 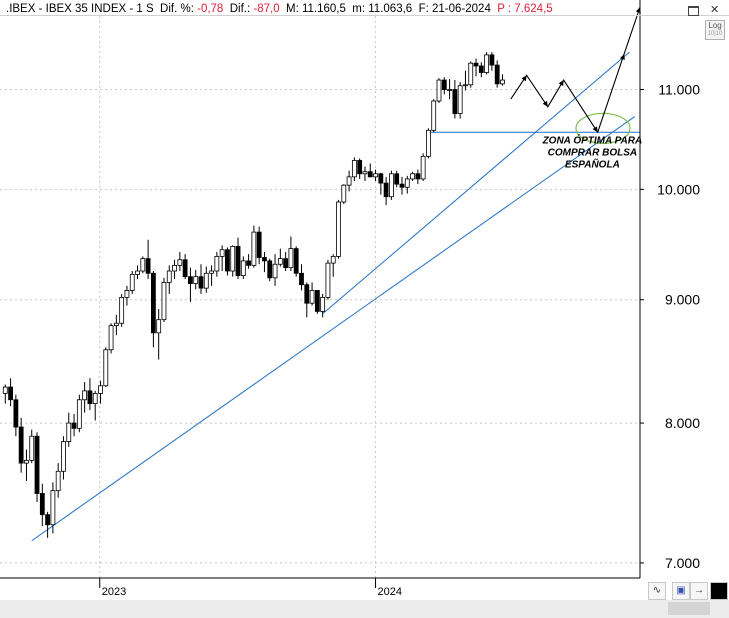 What do you see at coordinates (592, 163) in the screenshot?
I see `annotation-line: ESPAÑOLA` at bounding box center [592, 163].